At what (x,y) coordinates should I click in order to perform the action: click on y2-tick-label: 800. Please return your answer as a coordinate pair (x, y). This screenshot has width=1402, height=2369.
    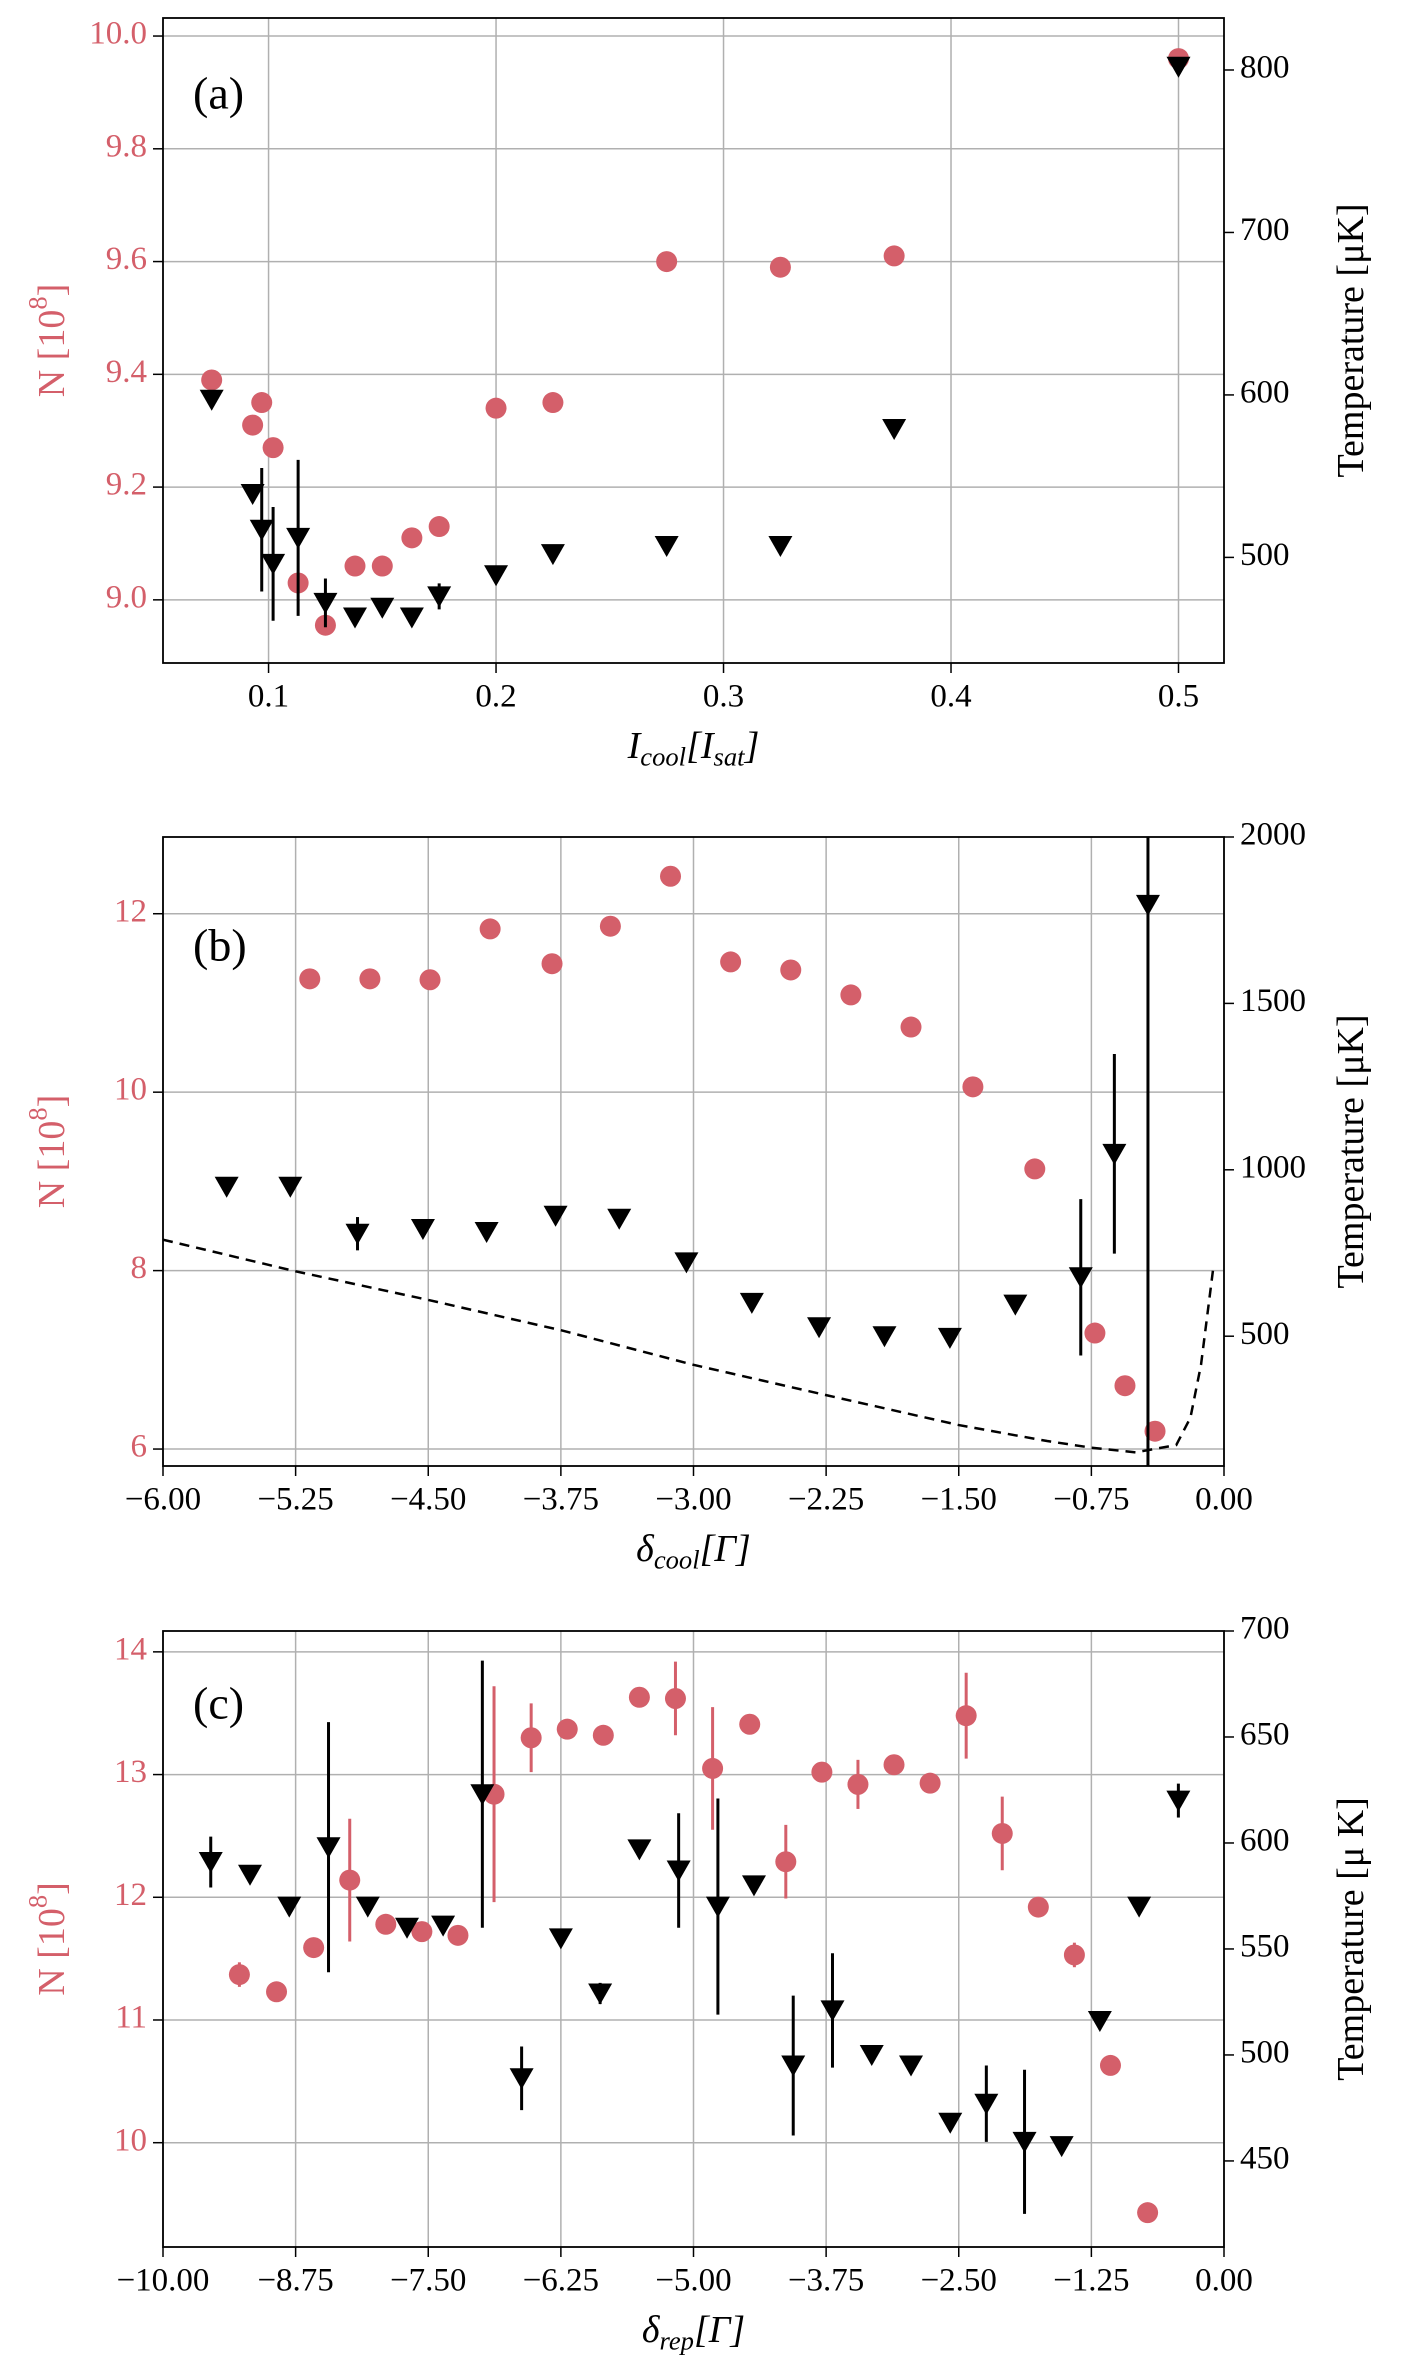
    Looking at the image, I should click on (1265, 68).